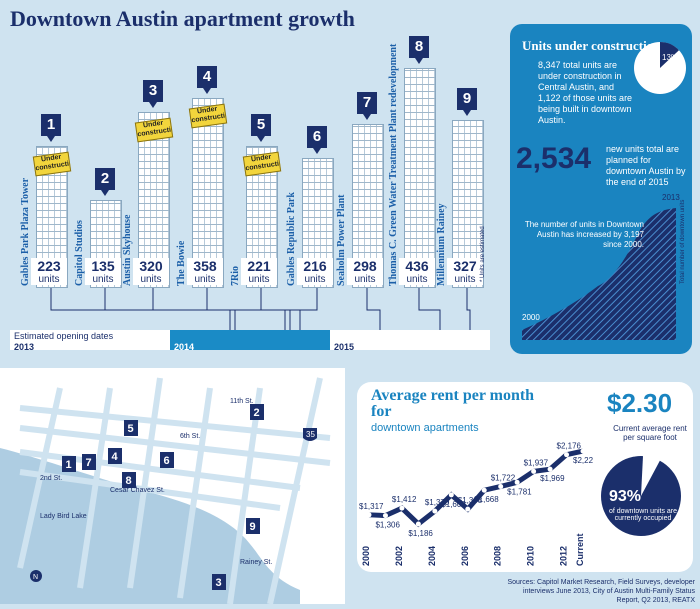 The image size is (700, 609). I want to click on building-units-value: 436, so click(417, 266).